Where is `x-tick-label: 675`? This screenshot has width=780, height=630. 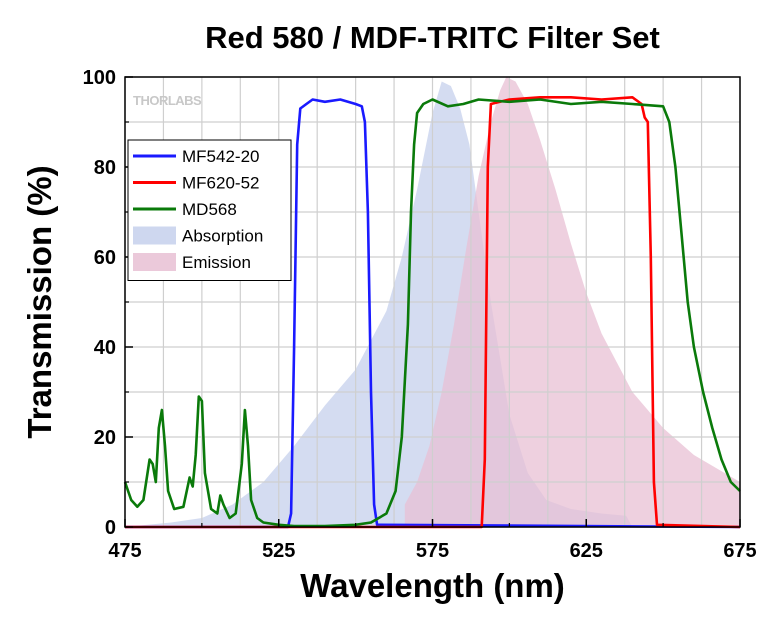 x-tick-label: 675 is located at coordinates (739, 551).